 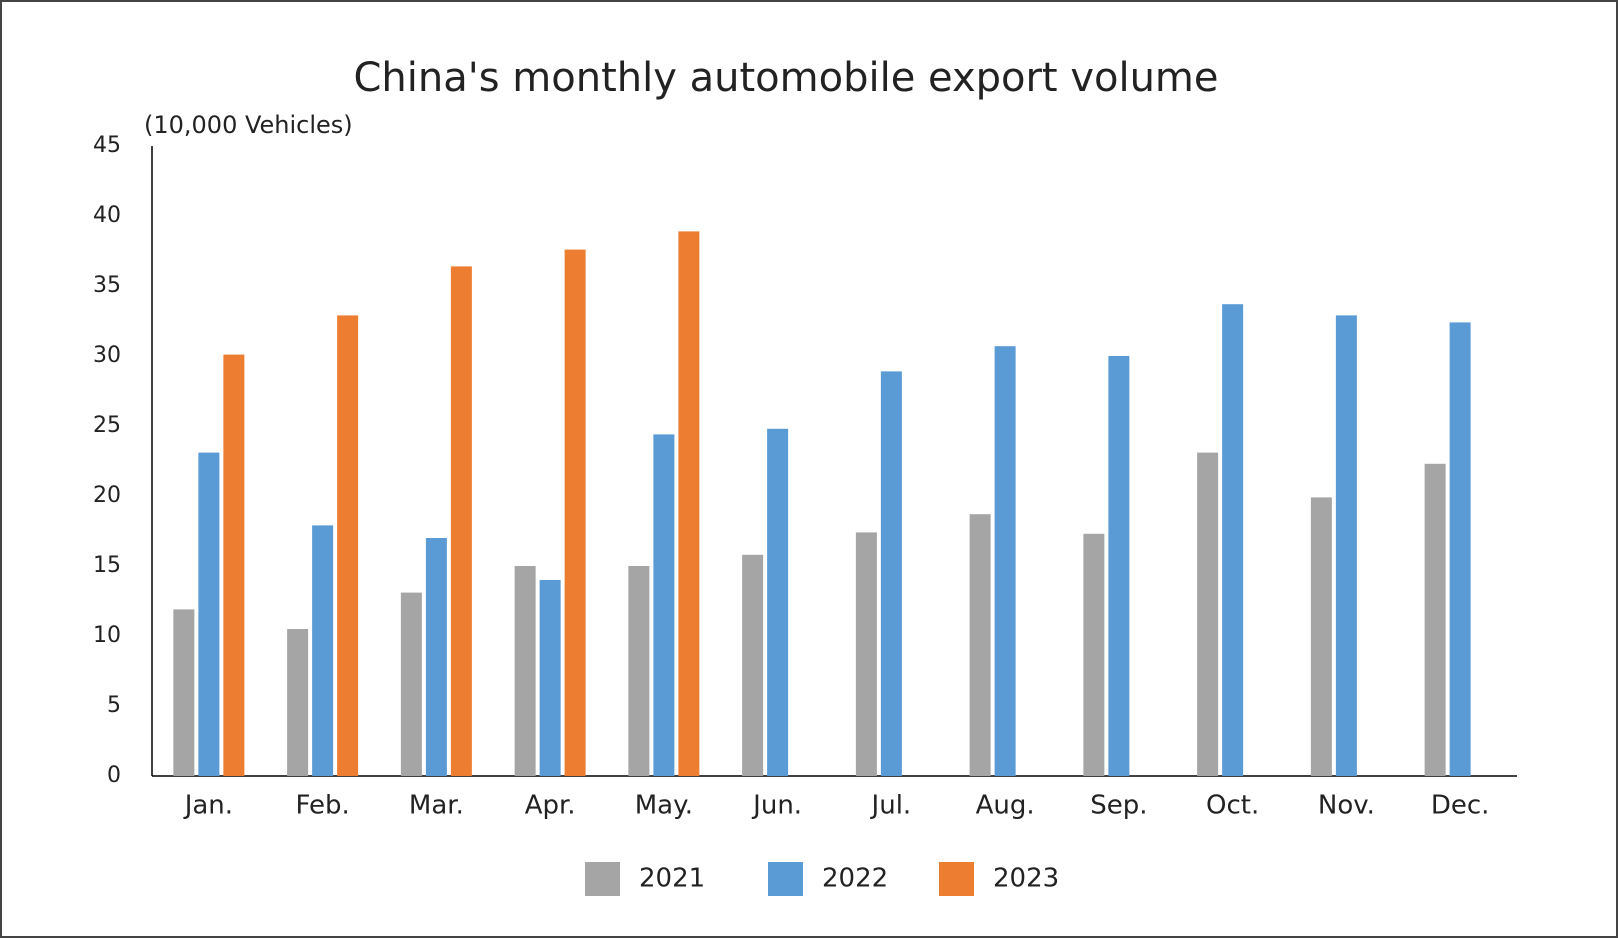 I want to click on legend-label: 2023, so click(x=1026, y=879).